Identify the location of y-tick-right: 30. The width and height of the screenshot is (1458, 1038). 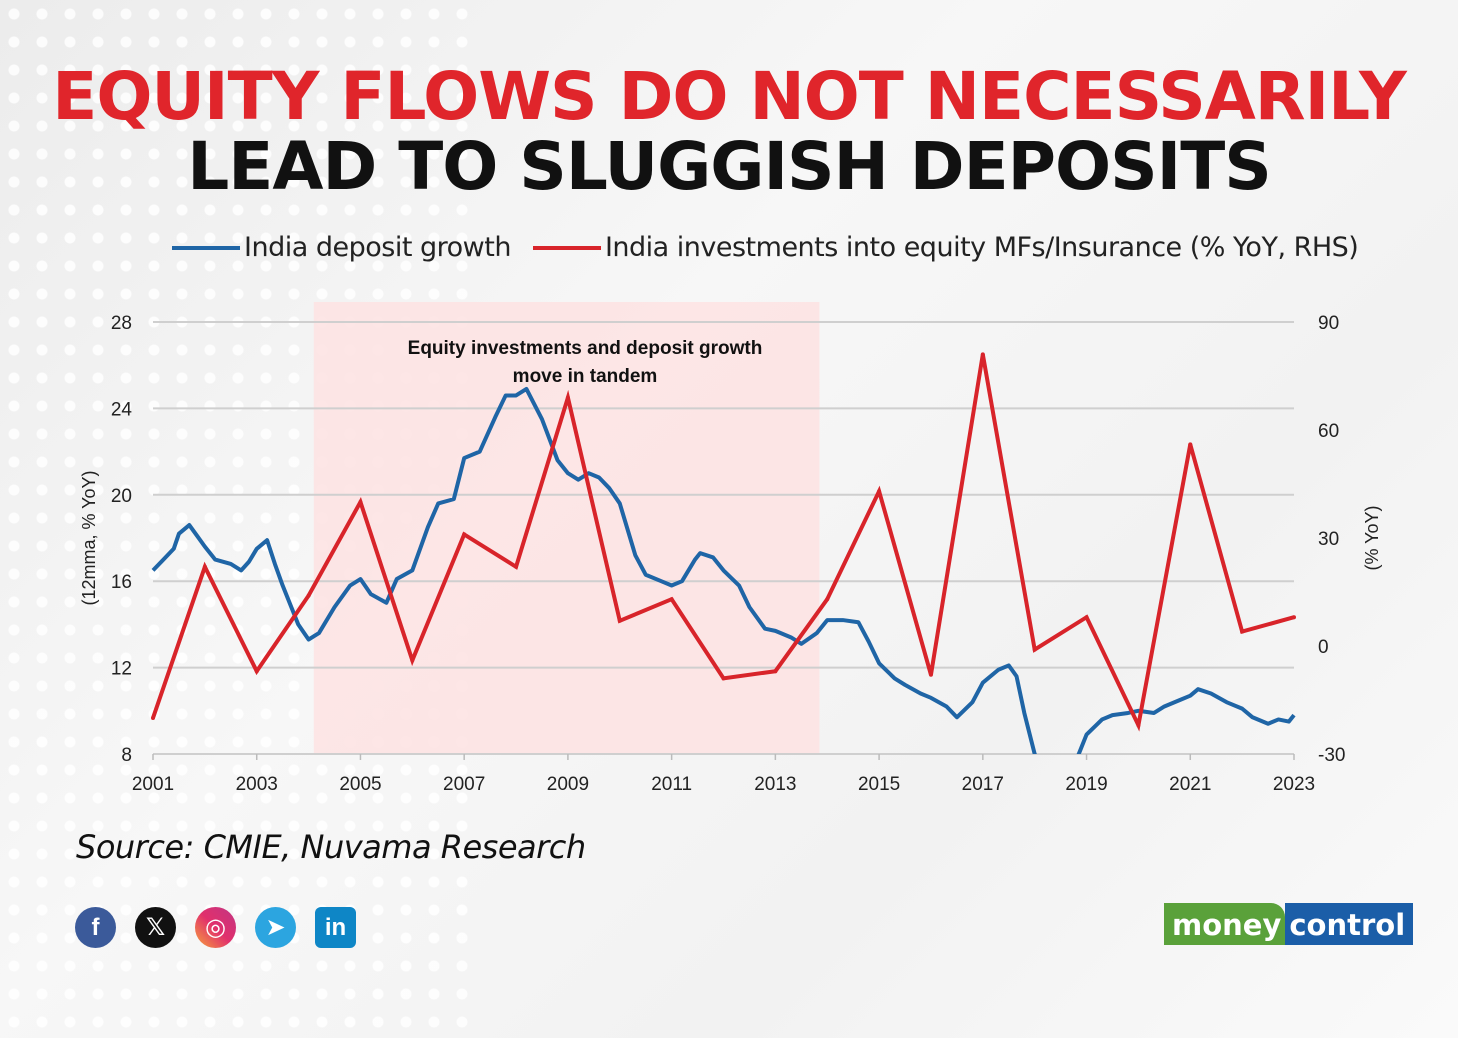
(1328, 539).